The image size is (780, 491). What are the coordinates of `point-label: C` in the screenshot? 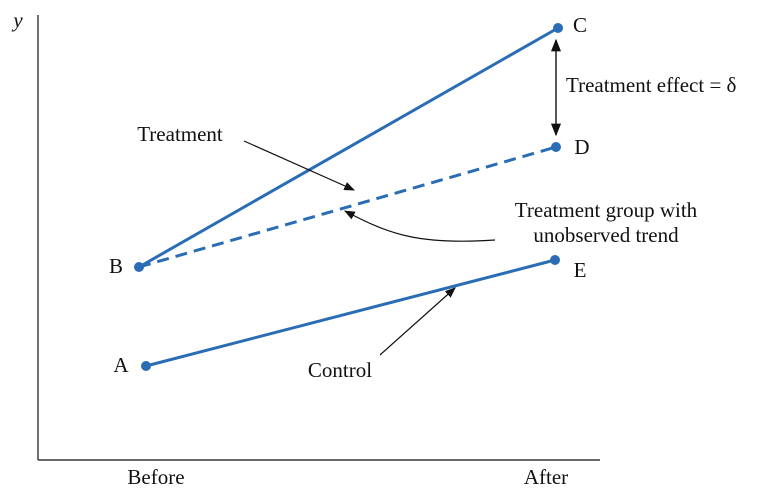 It's located at (580, 25).